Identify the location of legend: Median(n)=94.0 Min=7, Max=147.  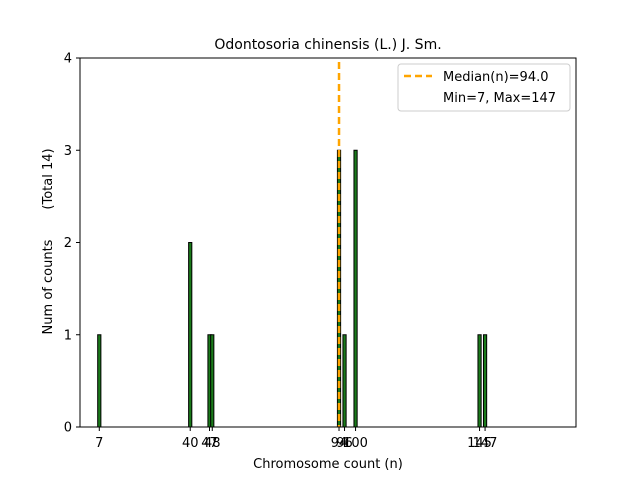
(484, 87).